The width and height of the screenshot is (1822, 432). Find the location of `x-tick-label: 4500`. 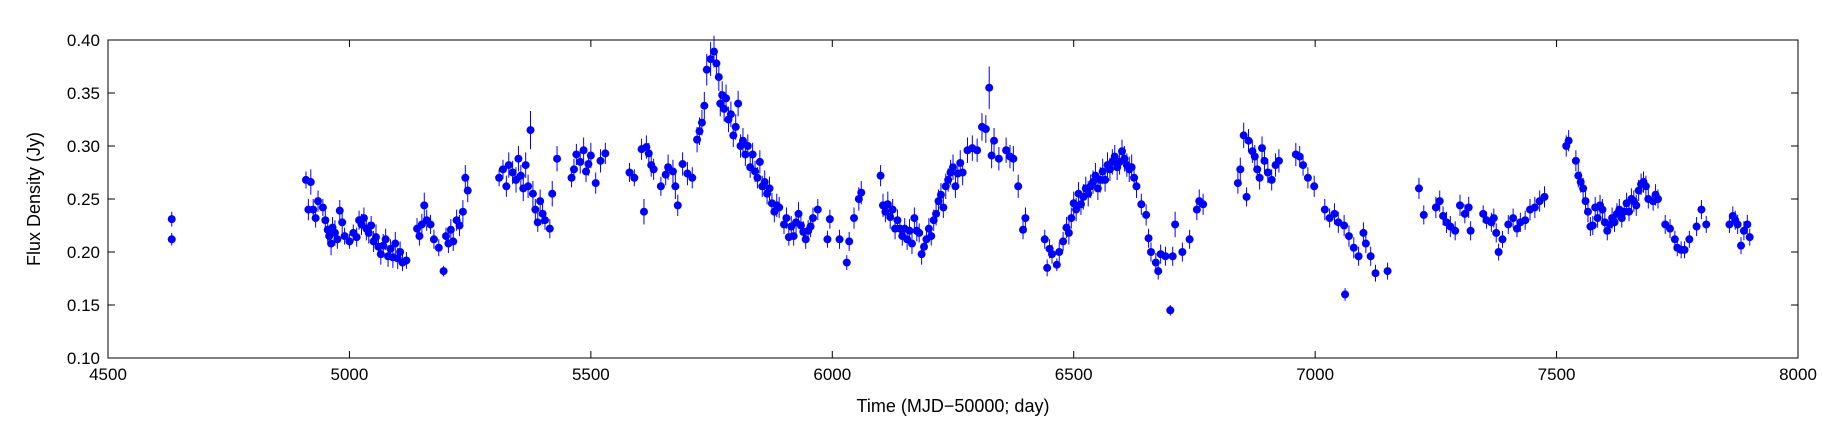

x-tick-label: 4500 is located at coordinates (108, 374).